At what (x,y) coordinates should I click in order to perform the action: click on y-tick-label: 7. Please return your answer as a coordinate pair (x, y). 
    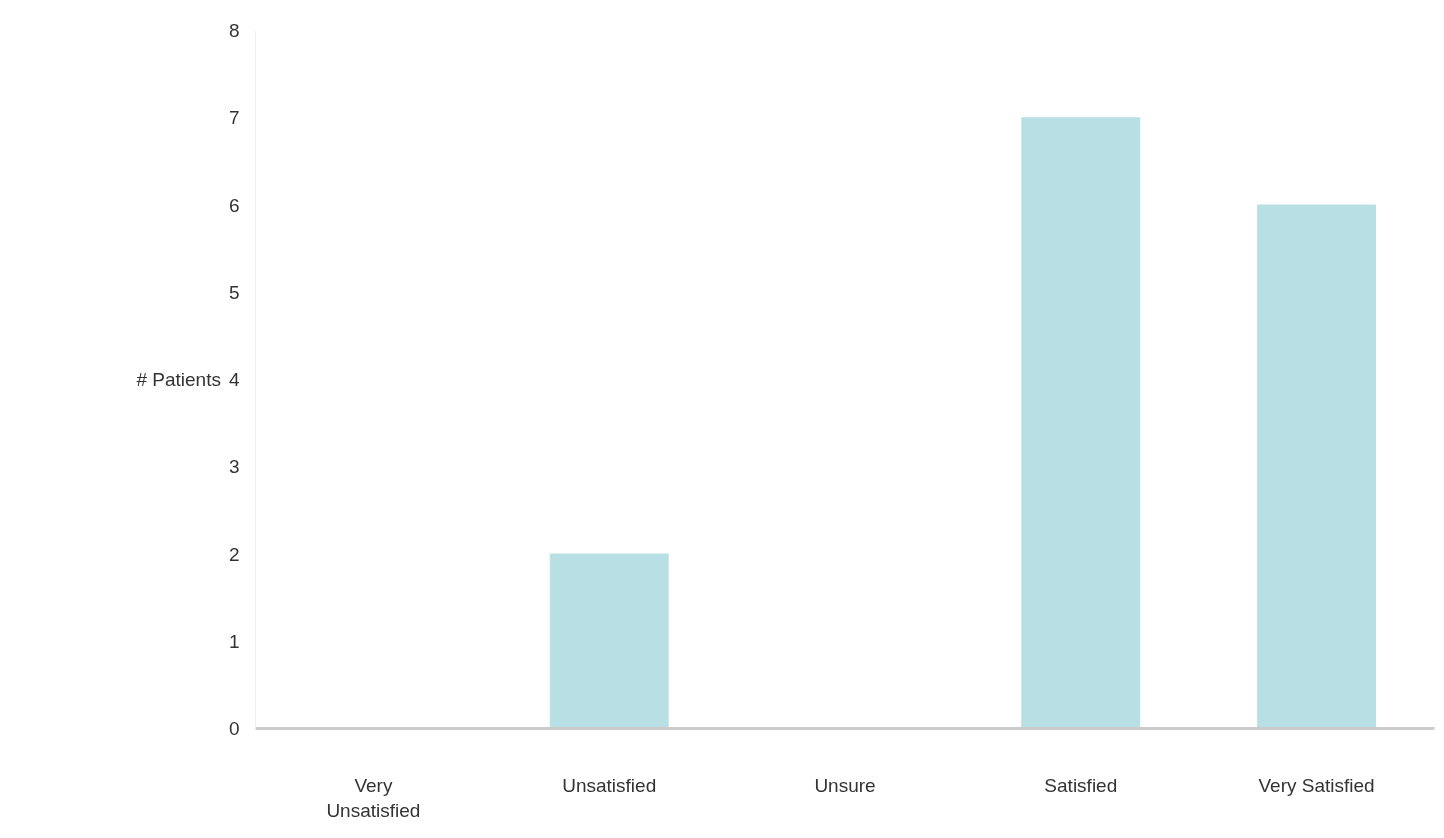
    Looking at the image, I should click on (234, 118).